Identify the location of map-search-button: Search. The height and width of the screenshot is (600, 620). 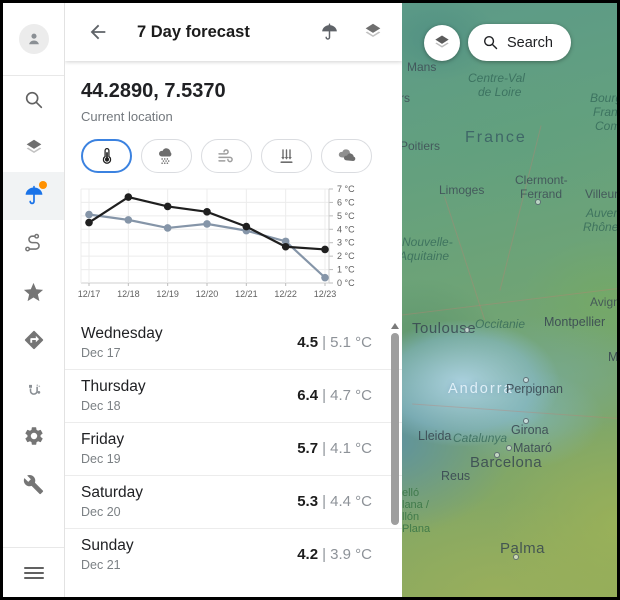
(519, 42).